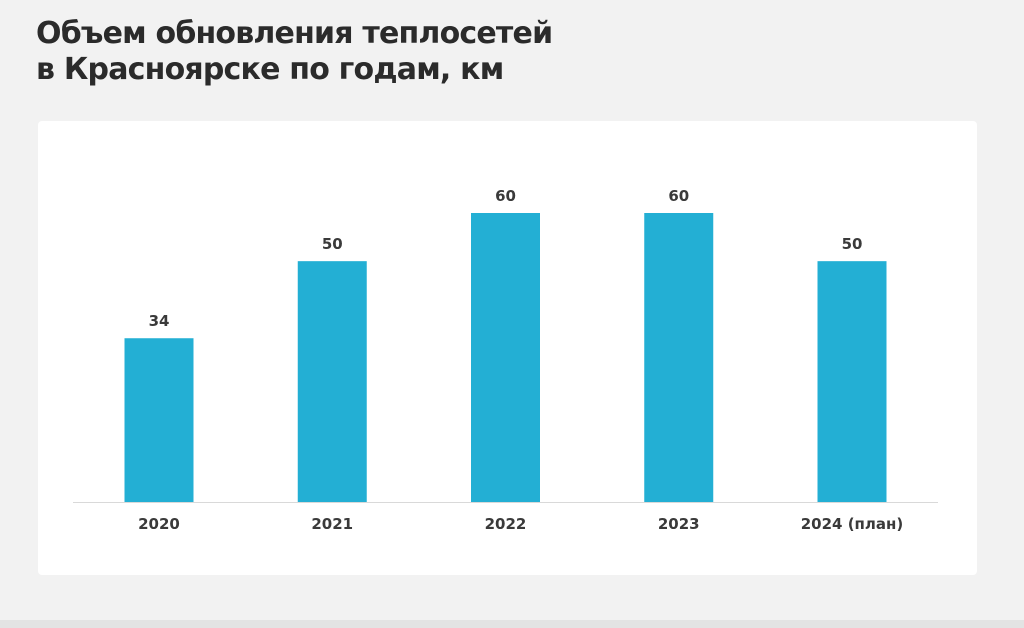 The image size is (1024, 628). I want to click on x-tick-label: 2021, so click(332, 524).